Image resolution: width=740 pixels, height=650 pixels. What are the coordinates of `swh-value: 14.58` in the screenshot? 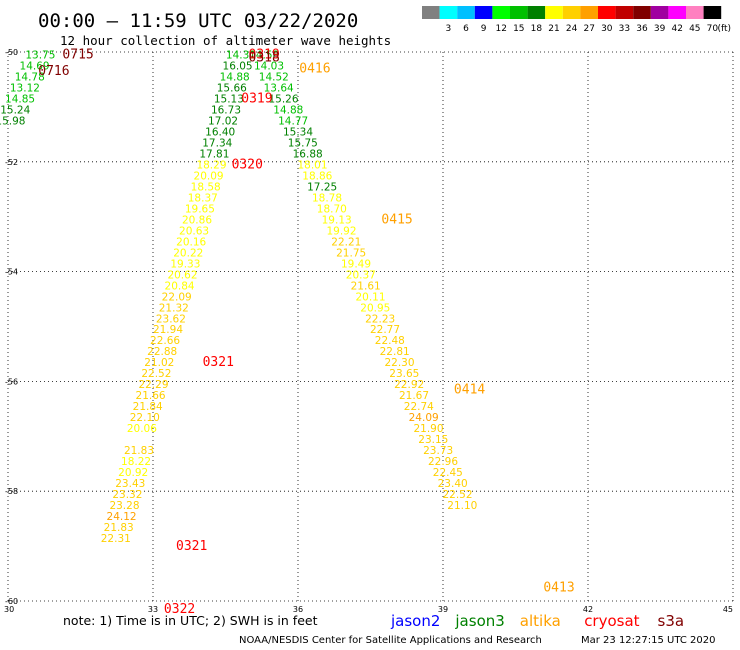 It's located at (264, 56).